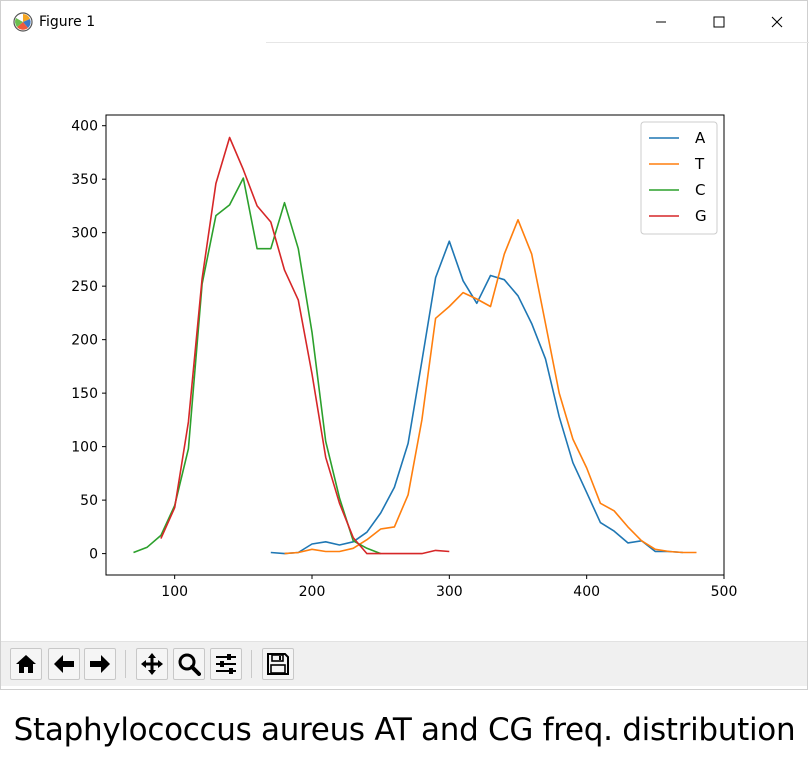  I want to click on configure-subplots-icon, so click(226, 664).